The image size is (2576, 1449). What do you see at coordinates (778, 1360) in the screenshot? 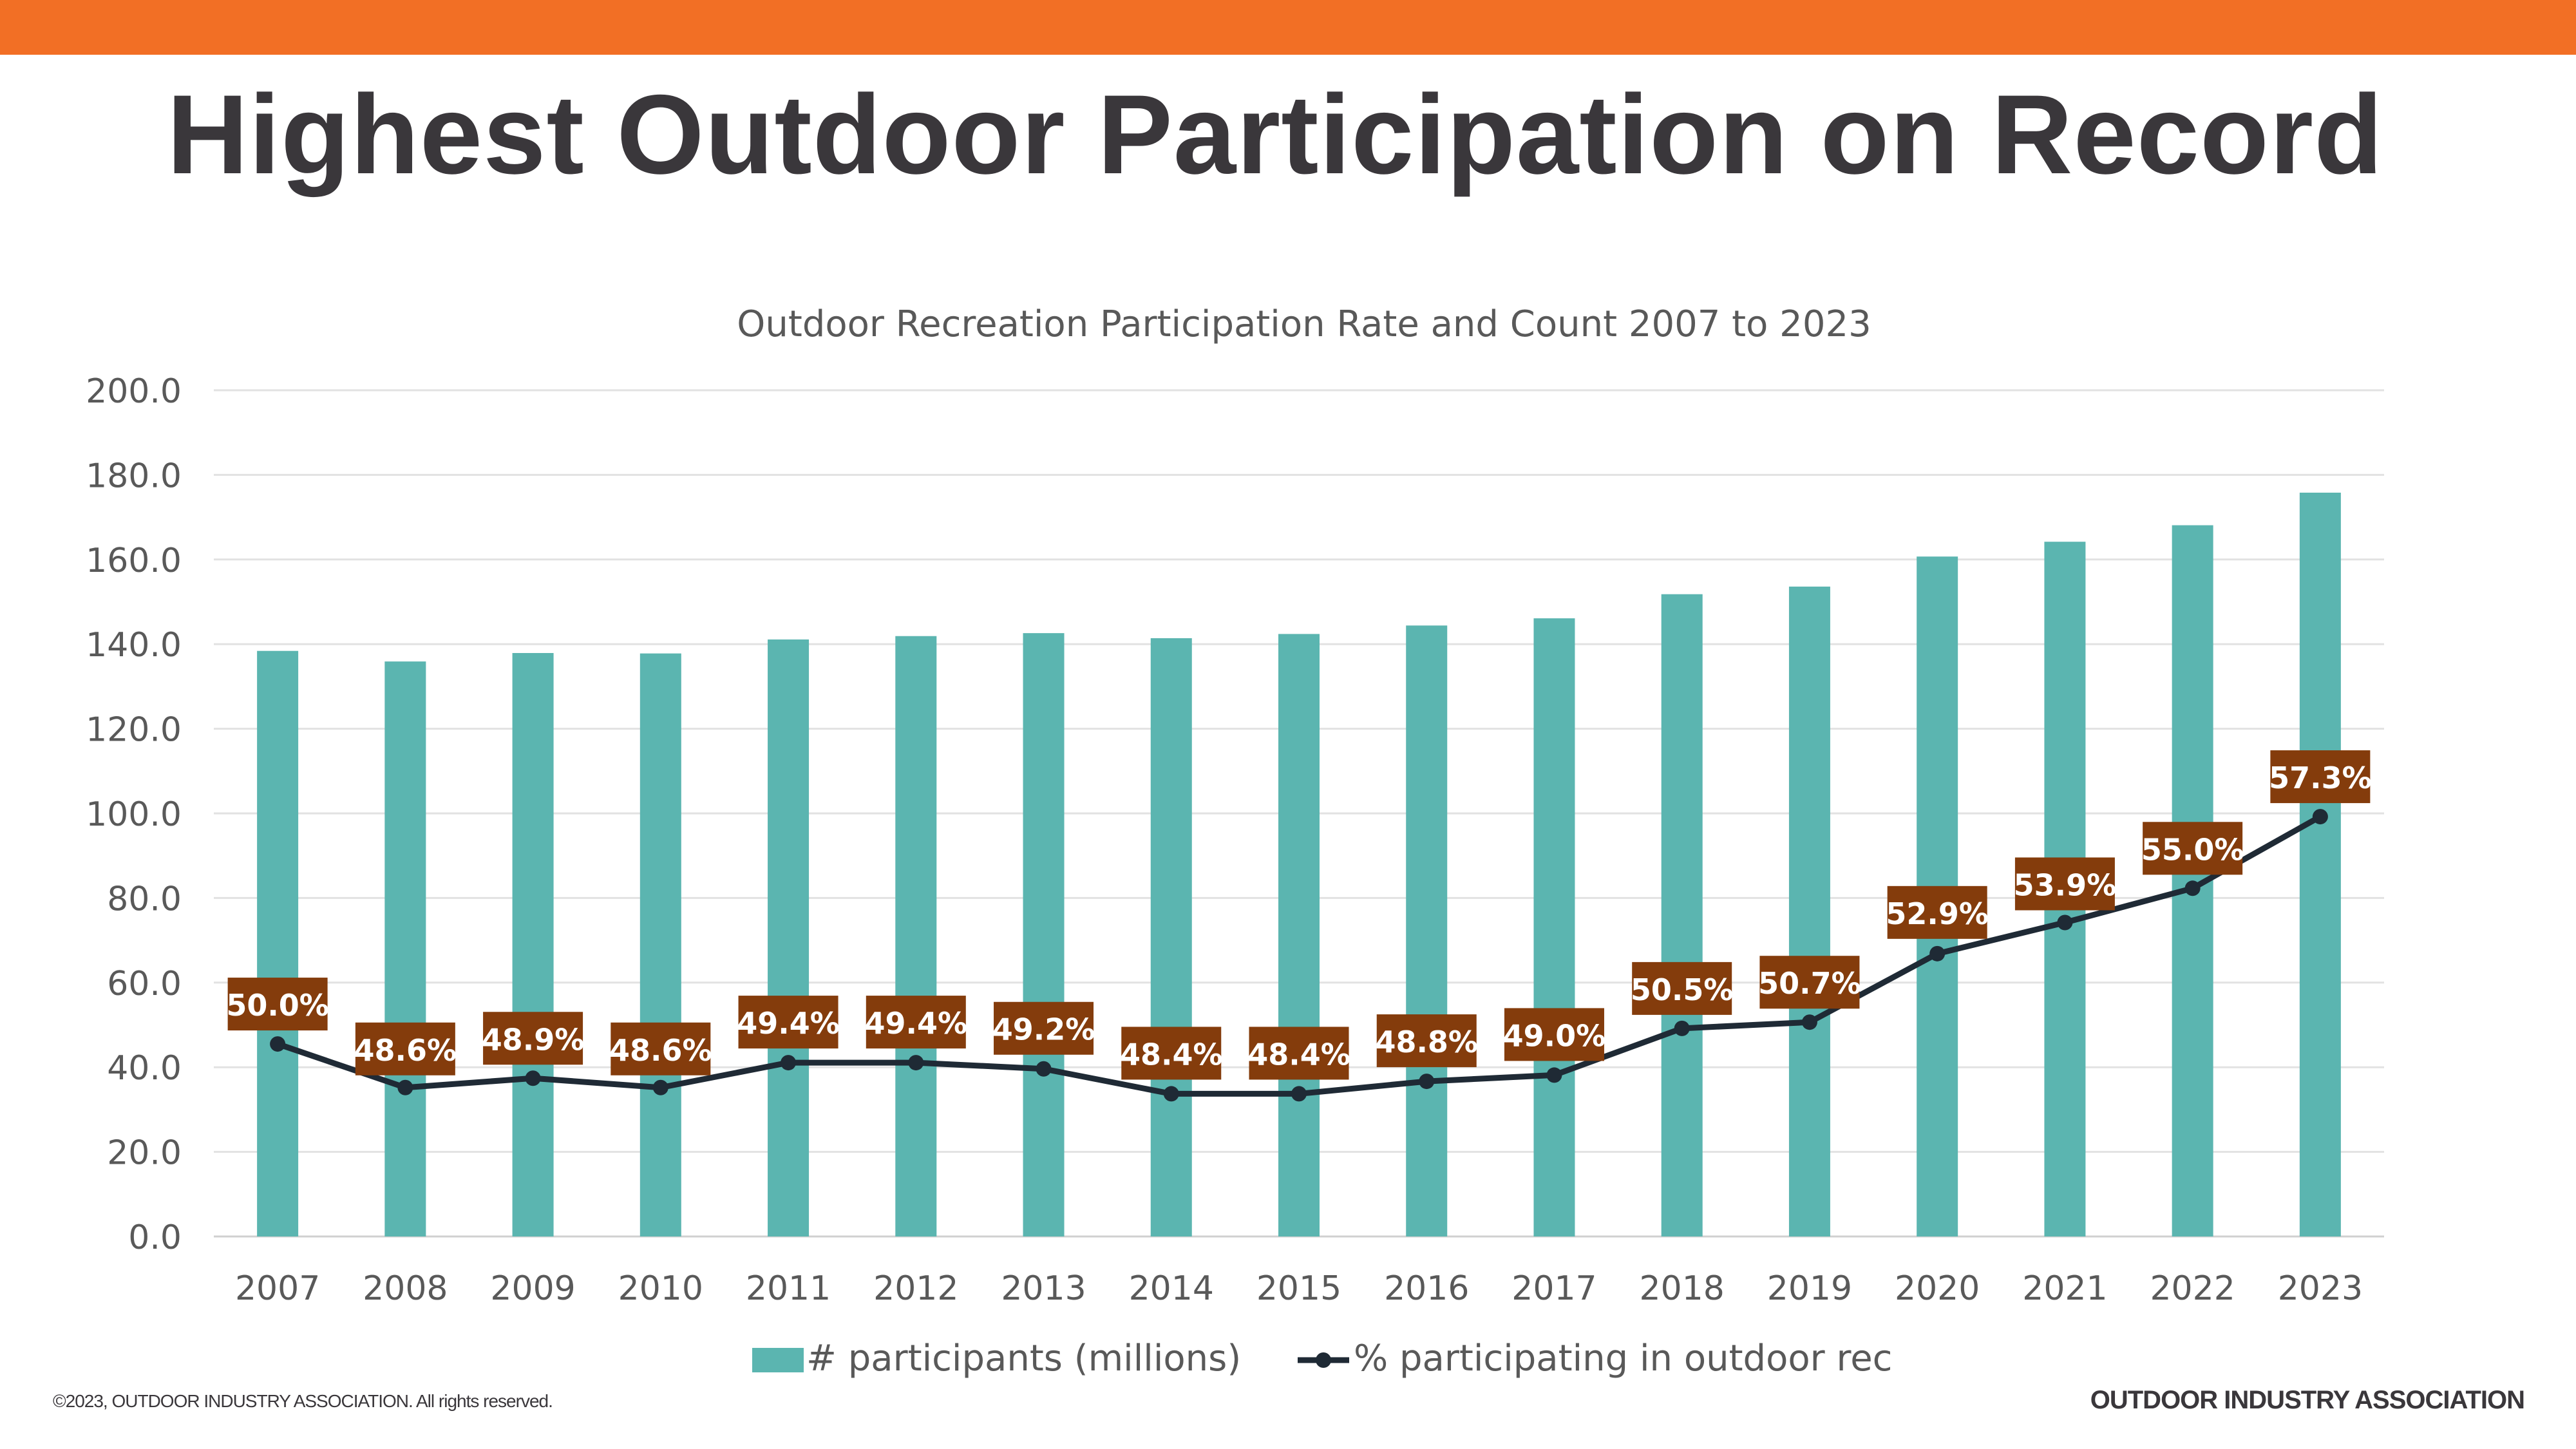
I see `legend-bar-swatch` at bounding box center [778, 1360].